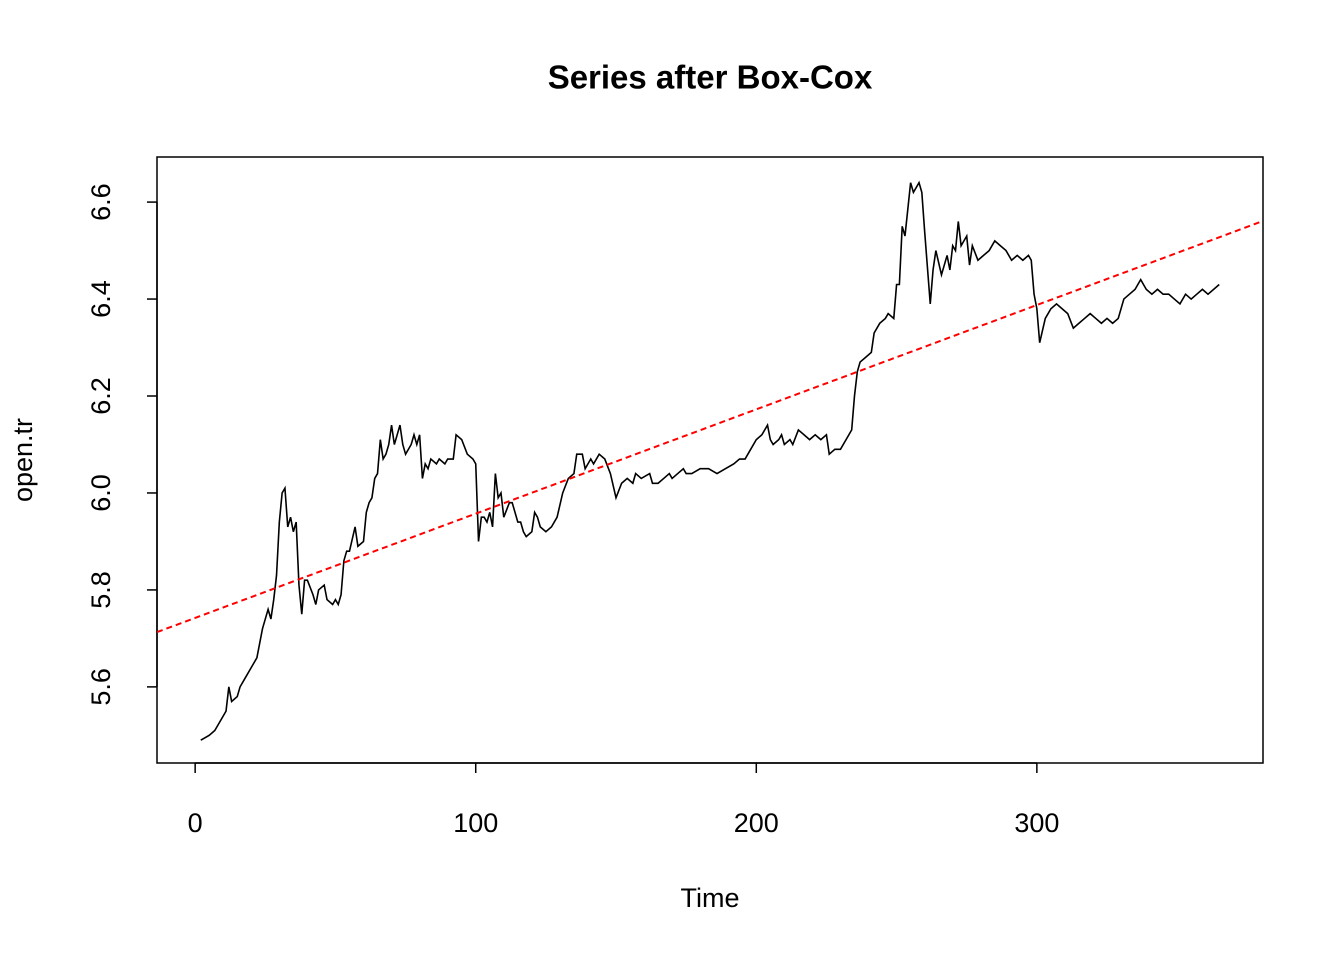  I want to click on chart-title: Series after Box-Cox, so click(710, 77).